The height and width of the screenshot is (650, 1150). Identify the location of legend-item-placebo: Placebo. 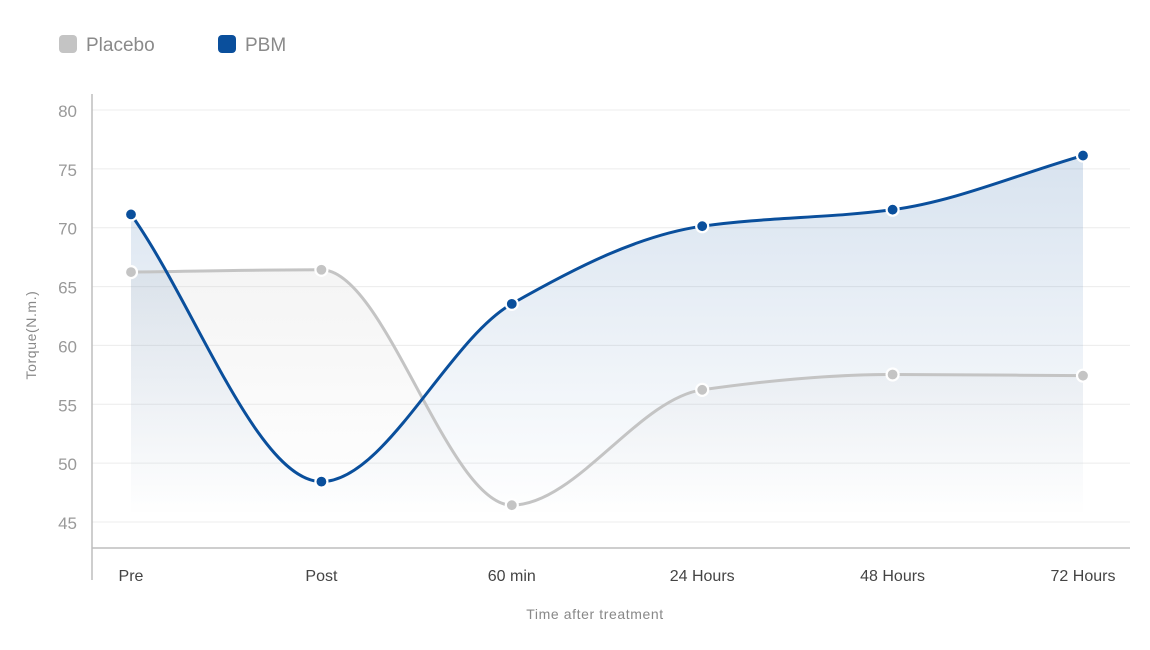
(107, 45).